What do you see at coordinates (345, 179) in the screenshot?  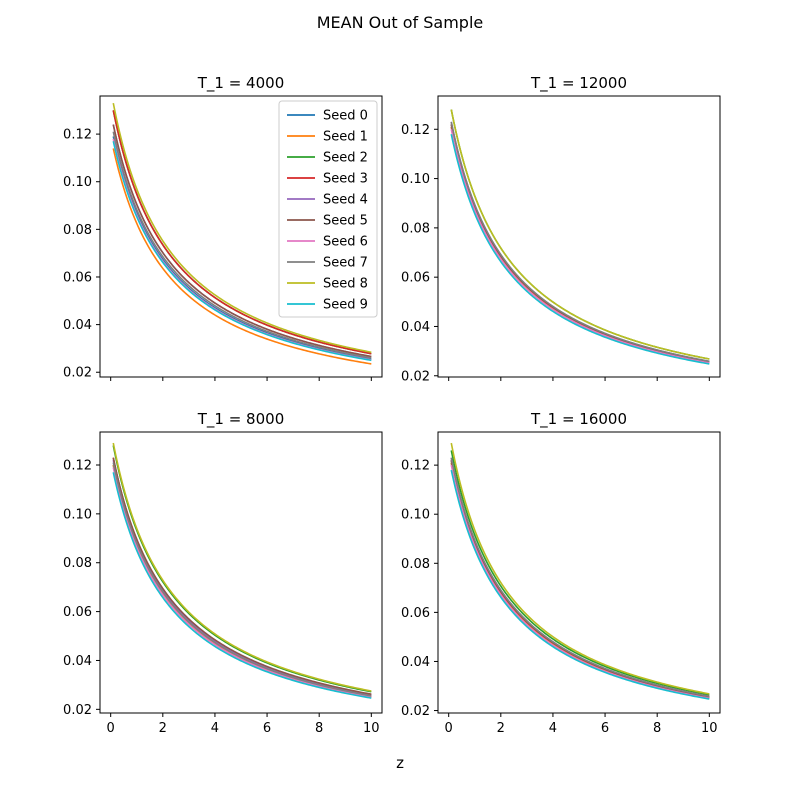 I see `legend-label: Seed 3` at bounding box center [345, 179].